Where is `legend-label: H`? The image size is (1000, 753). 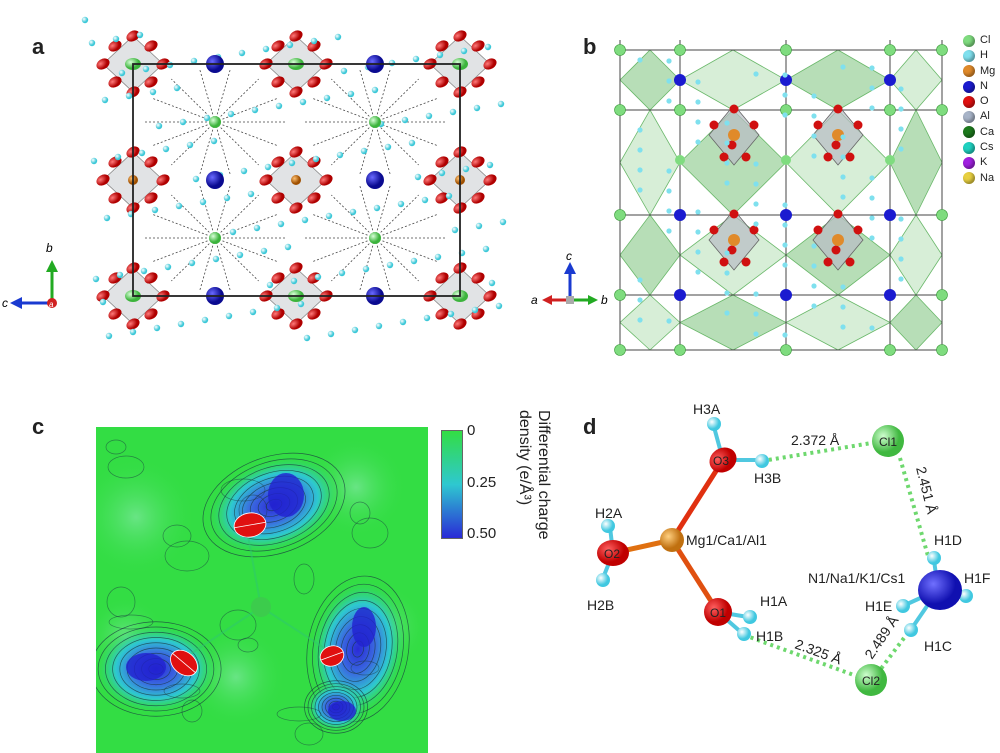 legend-label: H is located at coordinates (984, 55).